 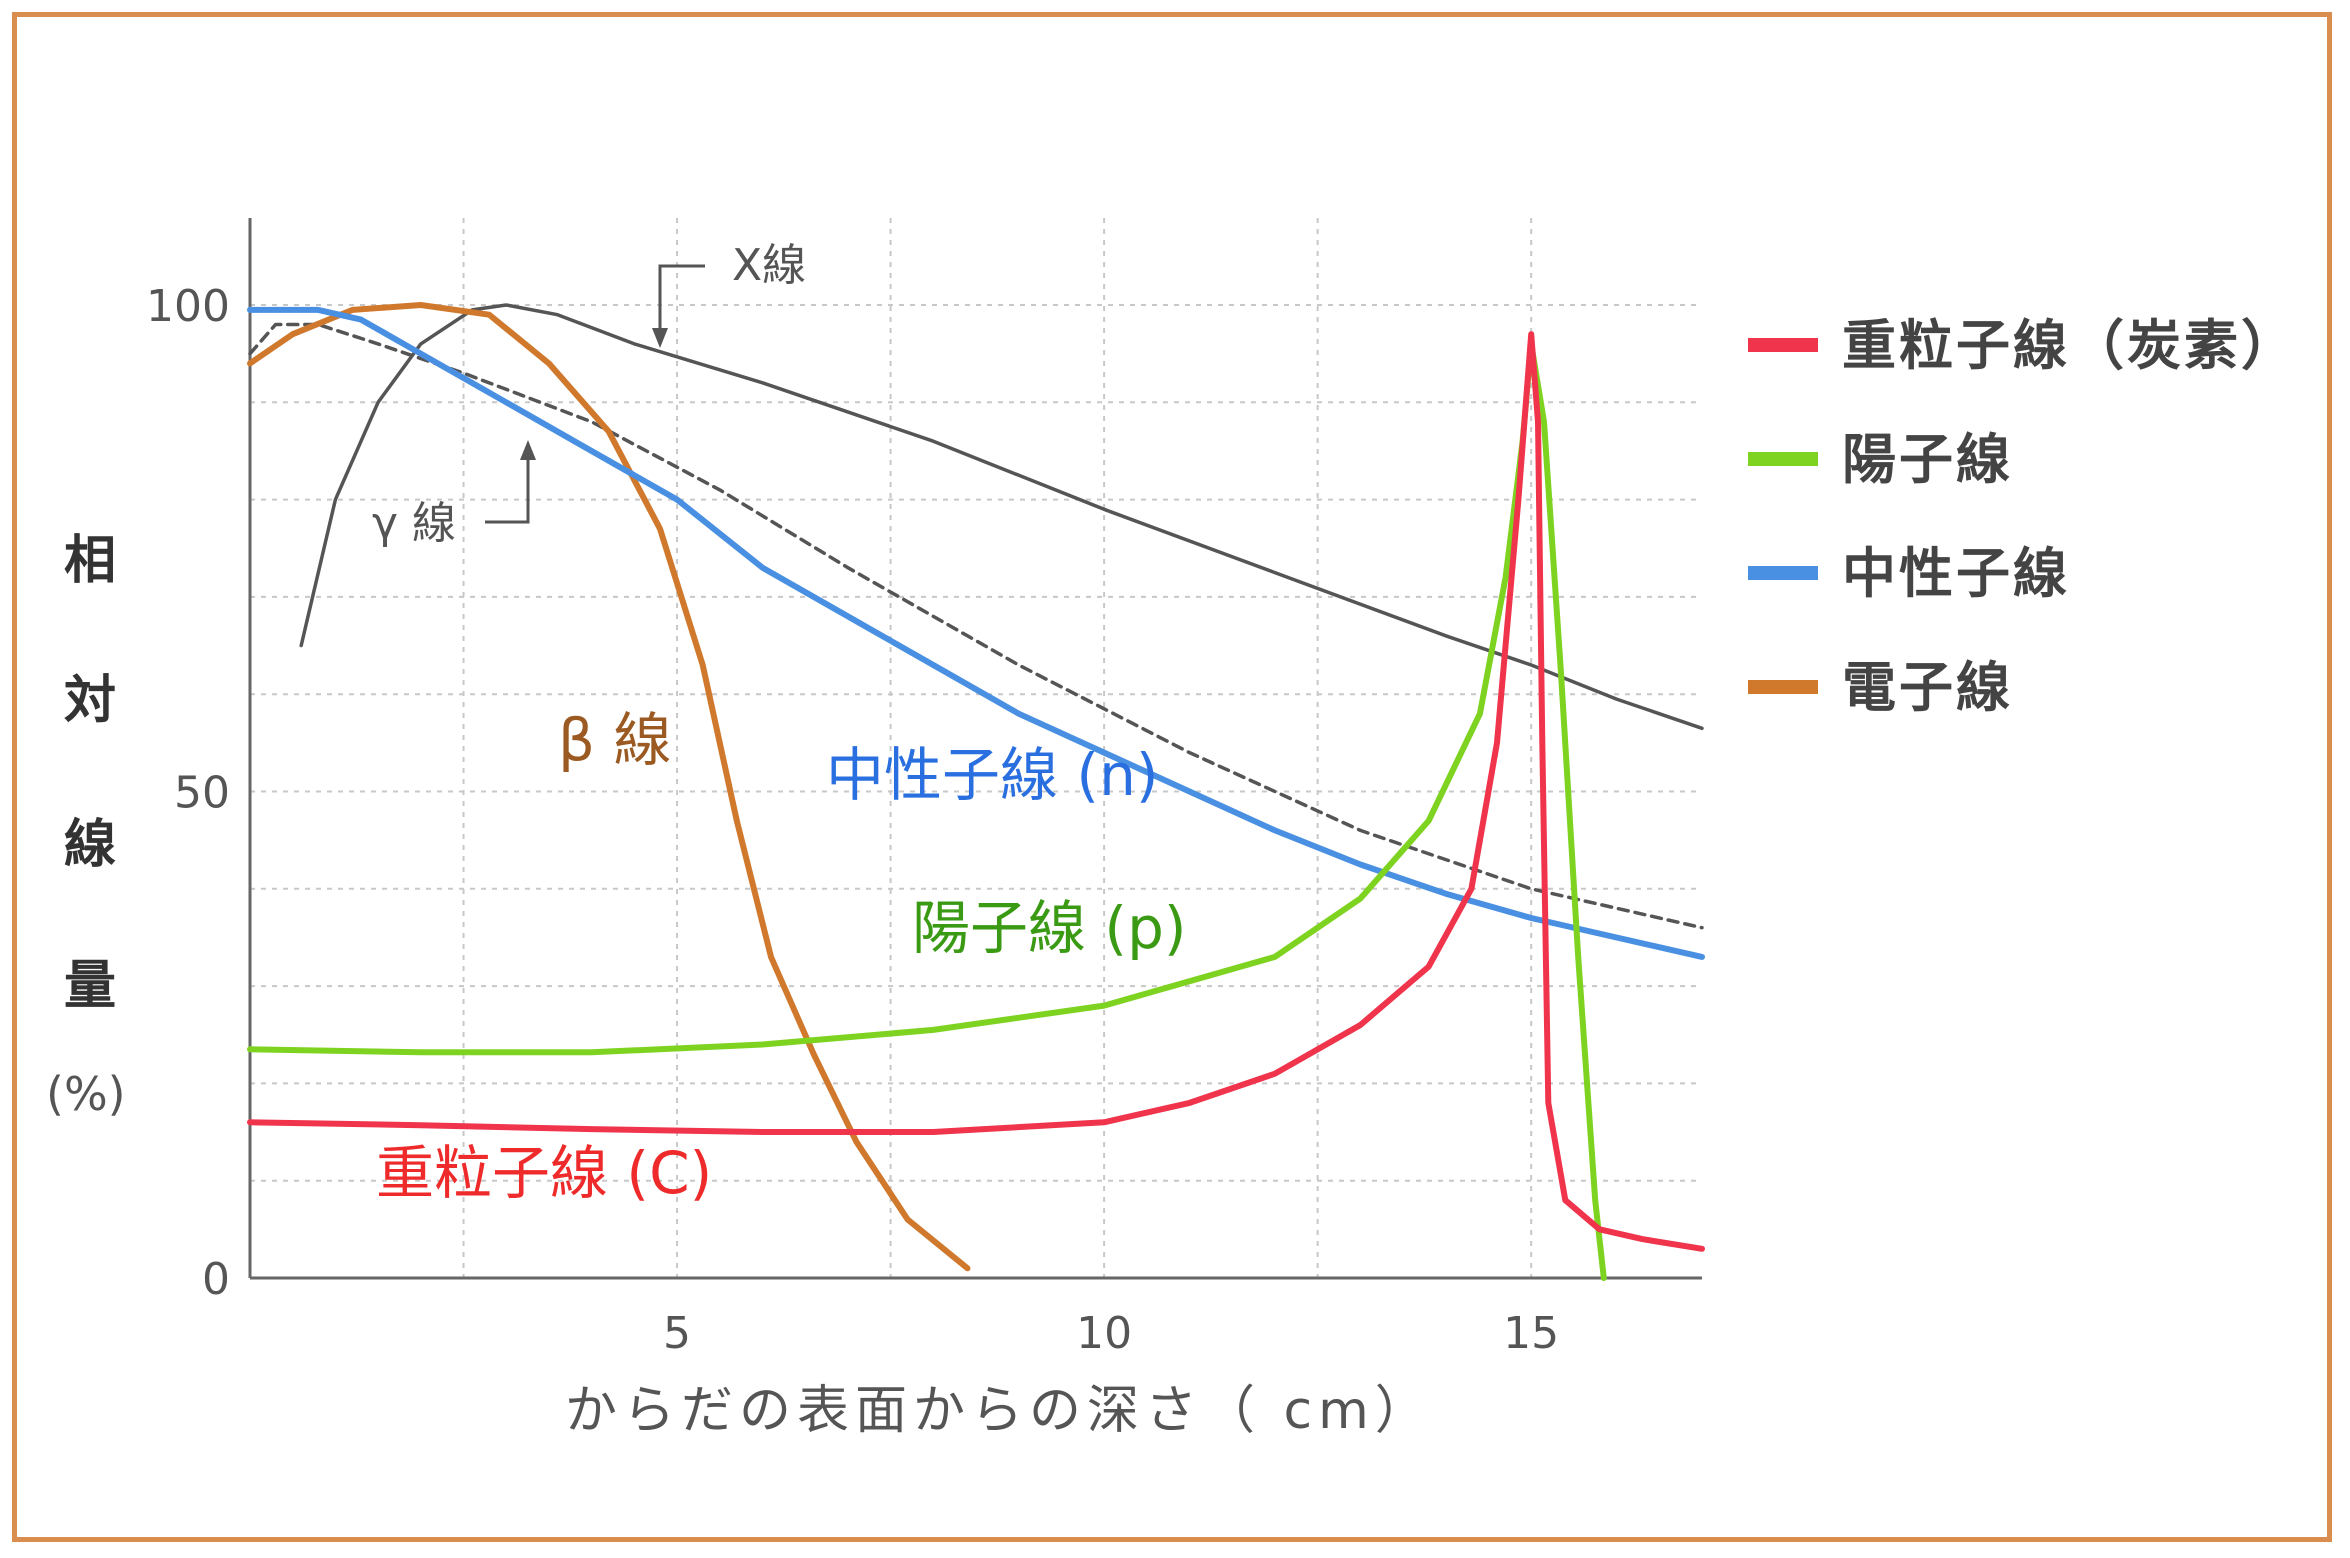 What do you see at coordinates (1956, 573) in the screenshot?
I see `legend-neutron-label: 中性子線` at bounding box center [1956, 573].